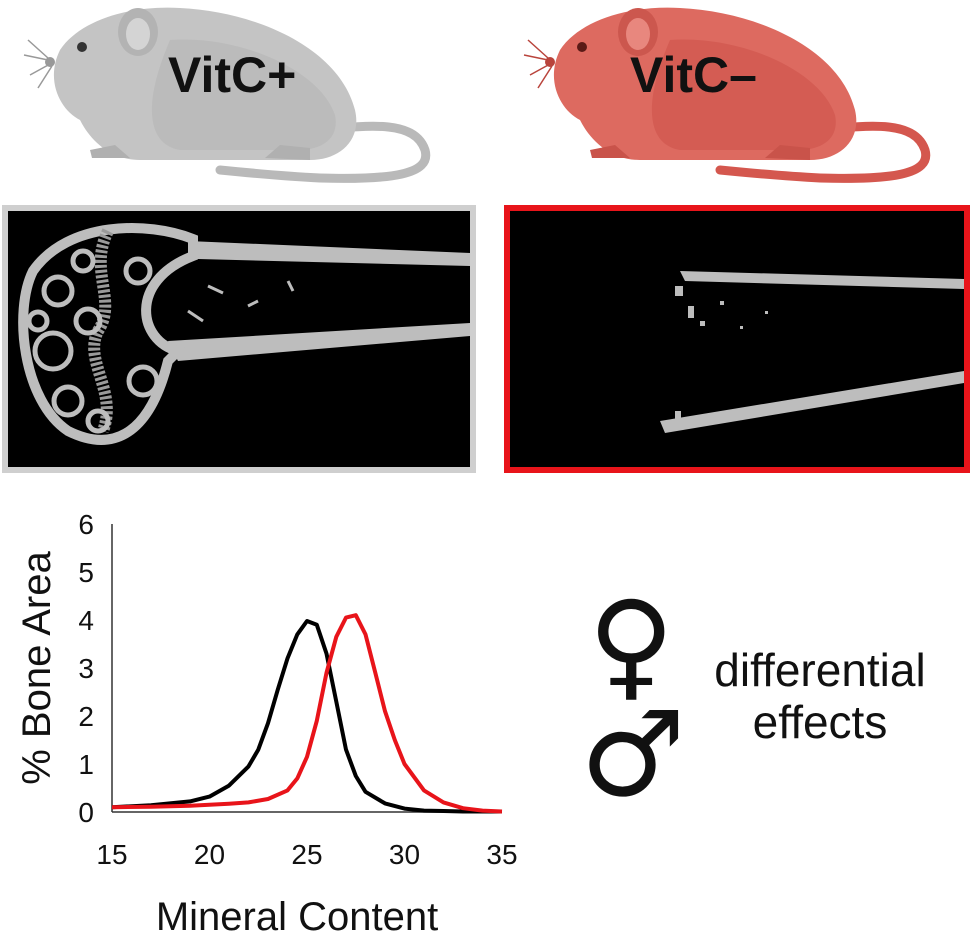  Describe the element at coordinates (86, 716) in the screenshot. I see `y-tick-label: 2` at that location.